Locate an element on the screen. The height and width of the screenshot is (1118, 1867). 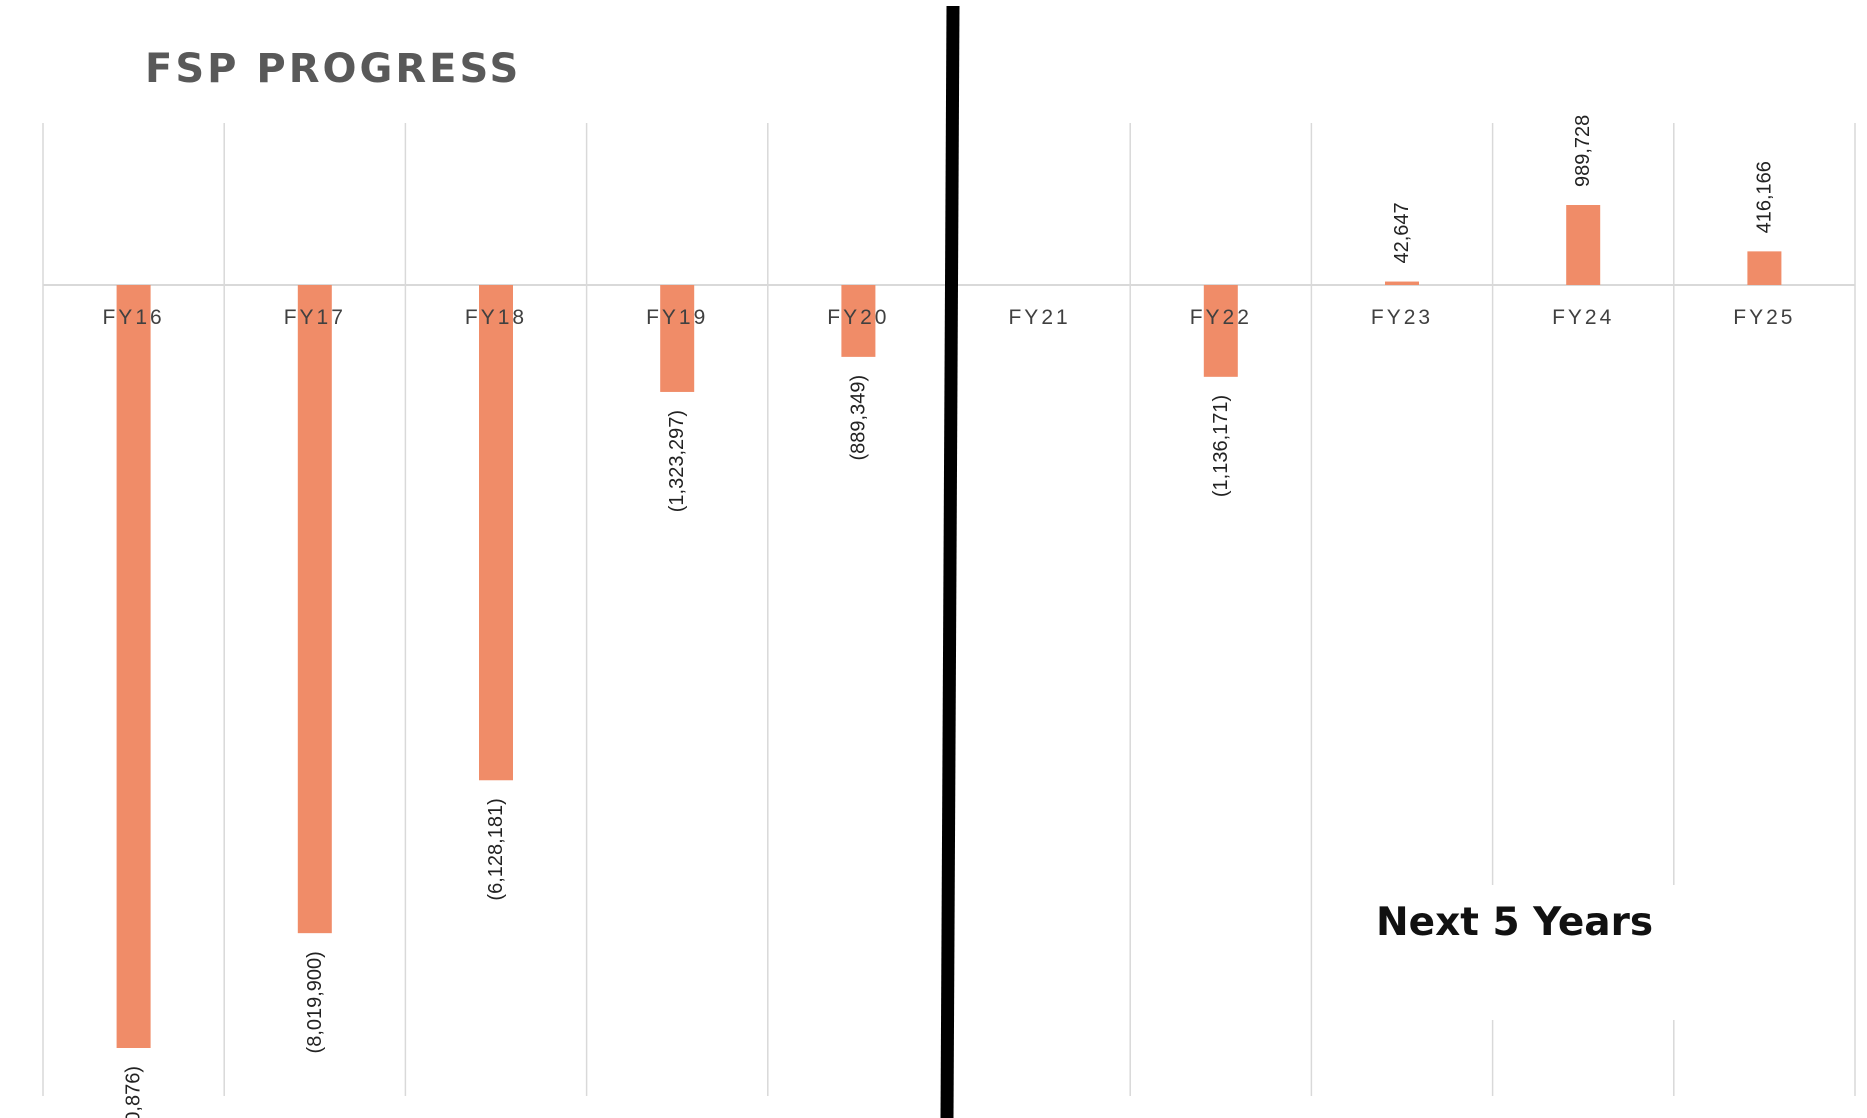
bar-fy23 is located at coordinates (1402, 283).